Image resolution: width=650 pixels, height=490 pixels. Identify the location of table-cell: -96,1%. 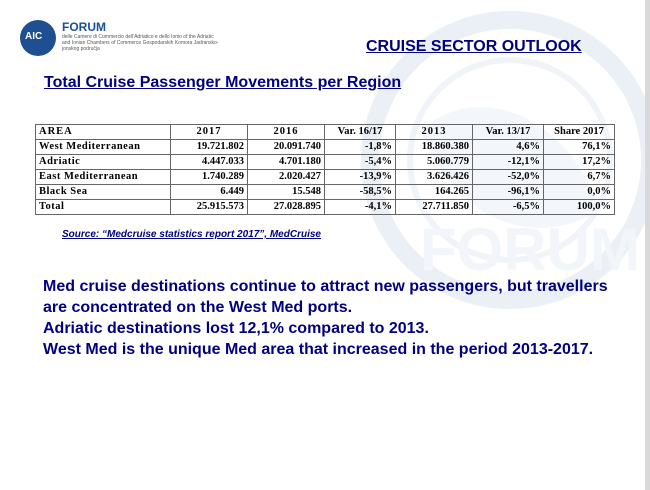
(508, 192).